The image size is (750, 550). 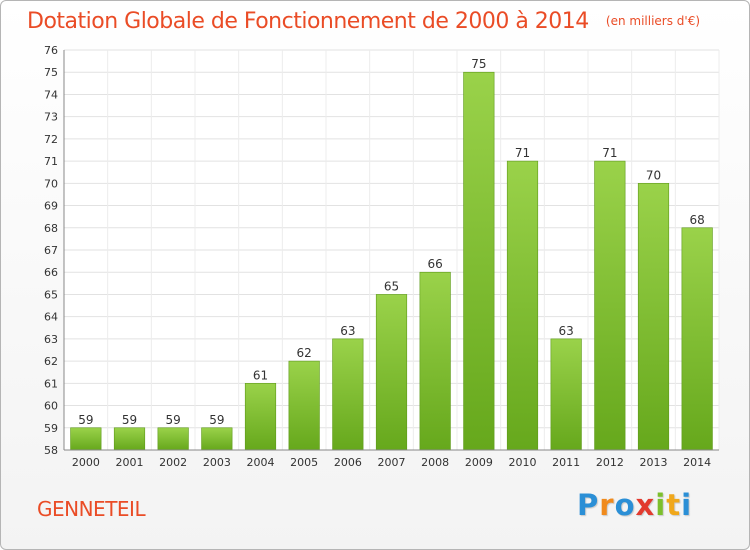 What do you see at coordinates (51, 139) in the screenshot?
I see `y-tick-label: 72` at bounding box center [51, 139].